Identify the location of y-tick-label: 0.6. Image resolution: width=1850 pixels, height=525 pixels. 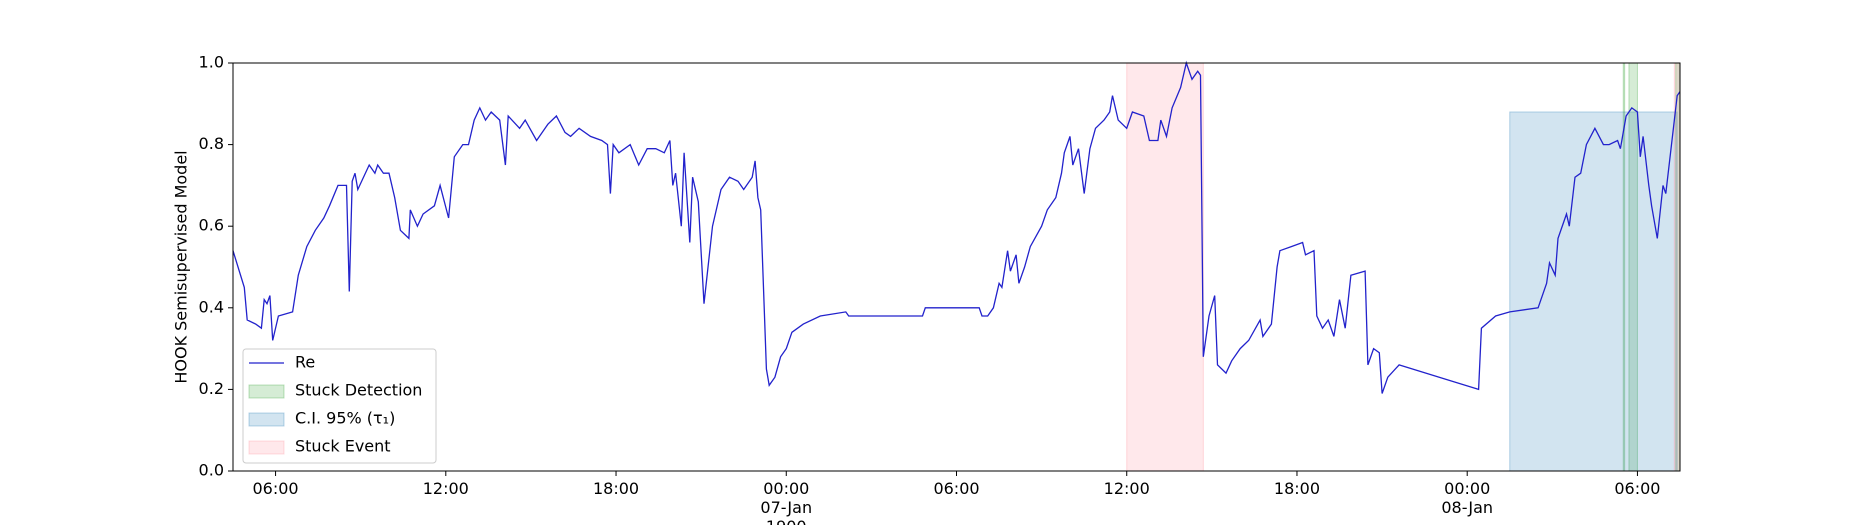
(211, 225).